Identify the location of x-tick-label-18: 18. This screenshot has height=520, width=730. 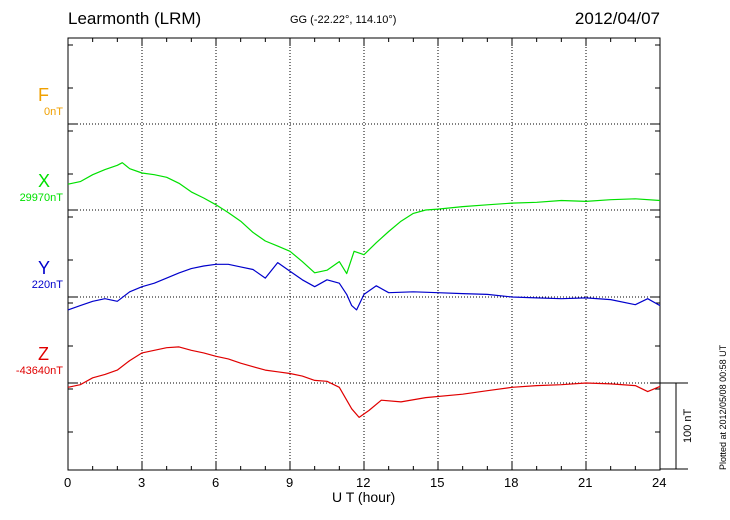
(511, 482).